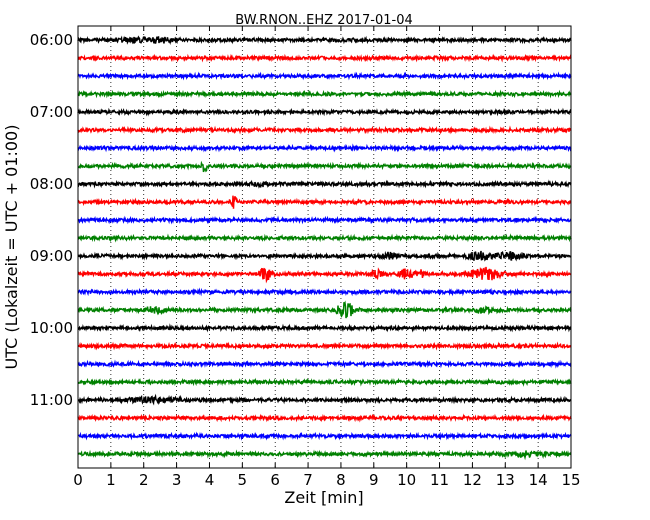  What do you see at coordinates (210, 480) in the screenshot?
I see `x-tick-label: 4` at bounding box center [210, 480].